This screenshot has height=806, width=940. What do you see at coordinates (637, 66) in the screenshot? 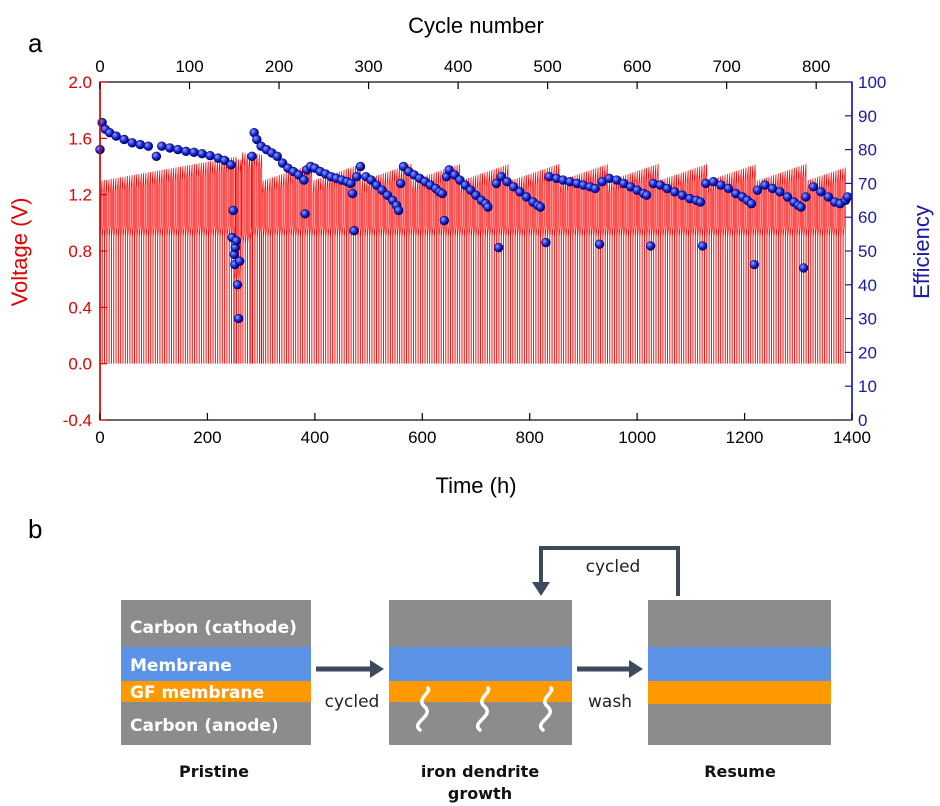
I see `top-tick-label: 600` at bounding box center [637, 66].